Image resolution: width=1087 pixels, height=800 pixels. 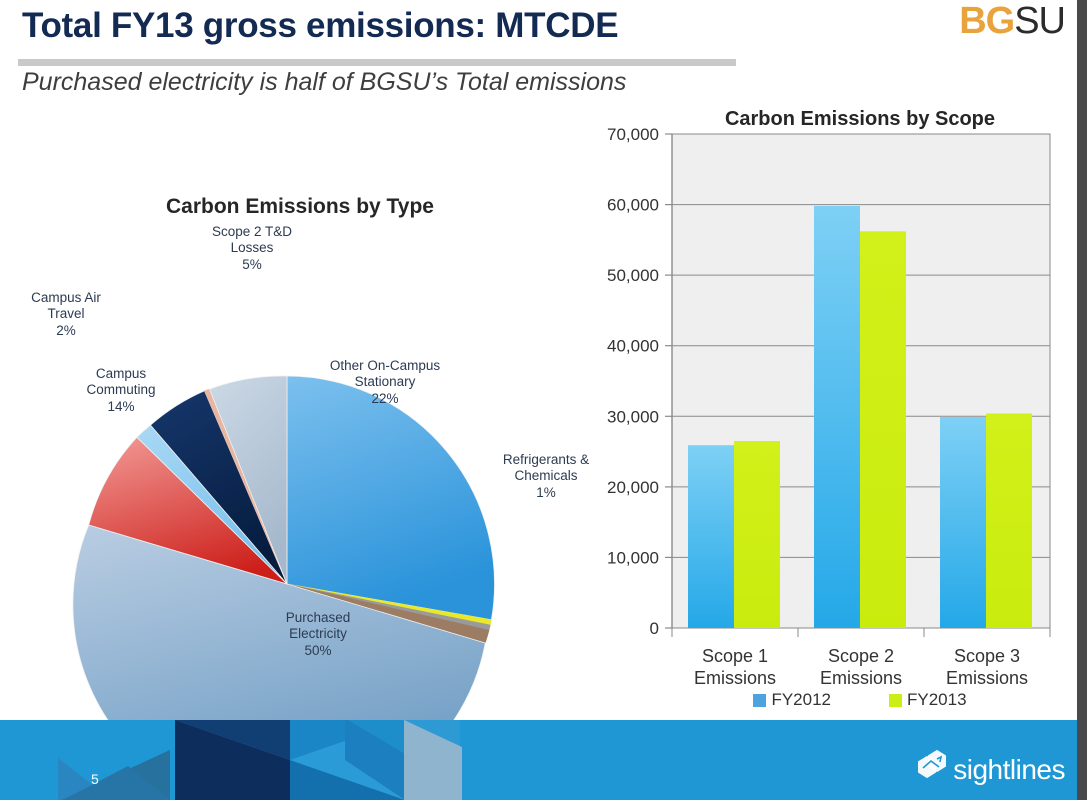 What do you see at coordinates (711, 536) in the screenshot?
I see `bar-scope1-fy2012` at bounding box center [711, 536].